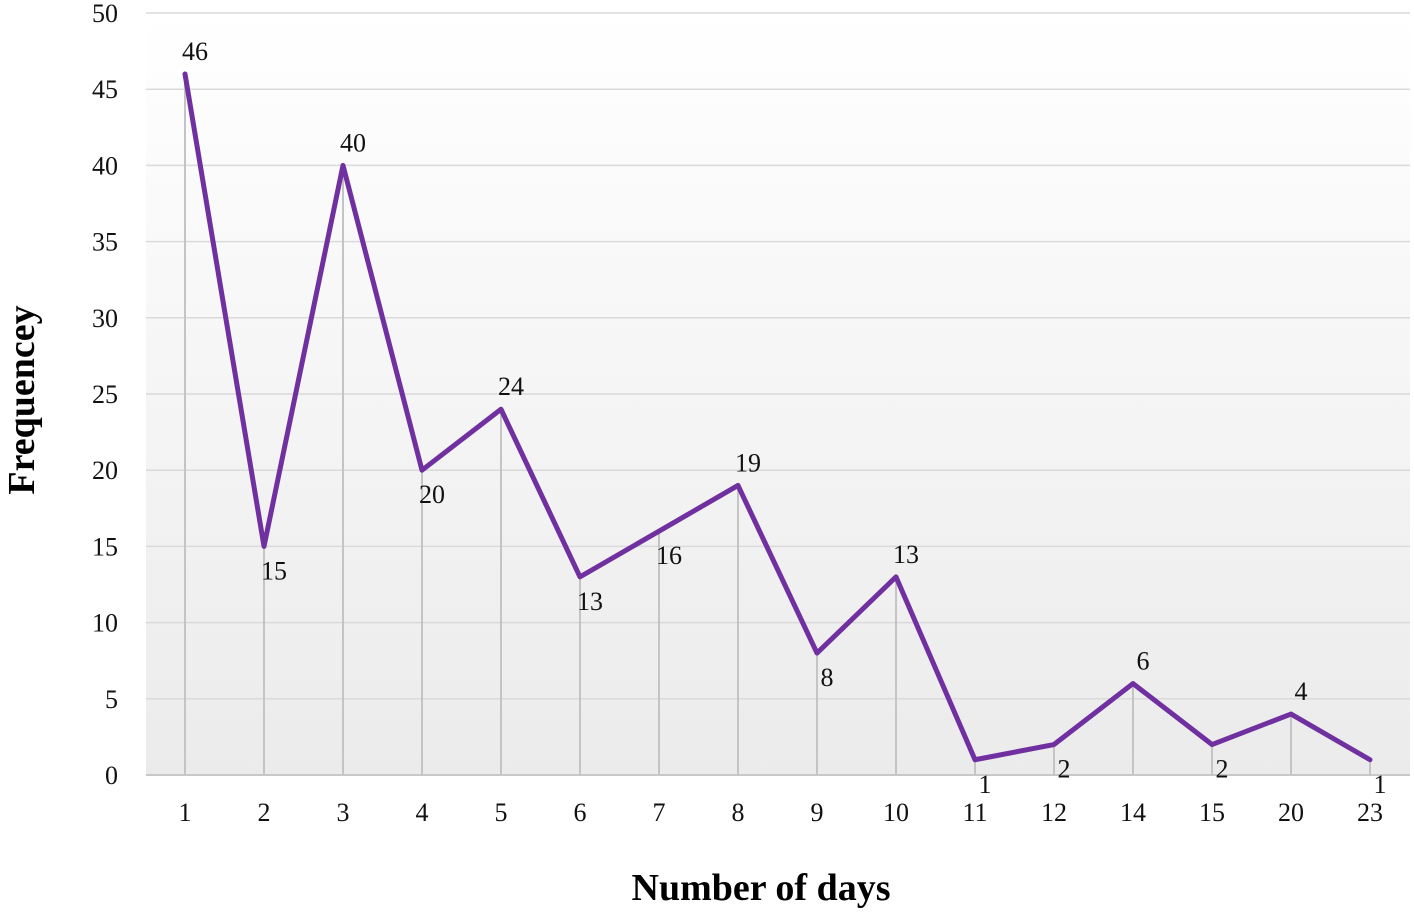 The image size is (1414, 918). What do you see at coordinates (343, 812) in the screenshot?
I see `x-tick-label: 3` at bounding box center [343, 812].